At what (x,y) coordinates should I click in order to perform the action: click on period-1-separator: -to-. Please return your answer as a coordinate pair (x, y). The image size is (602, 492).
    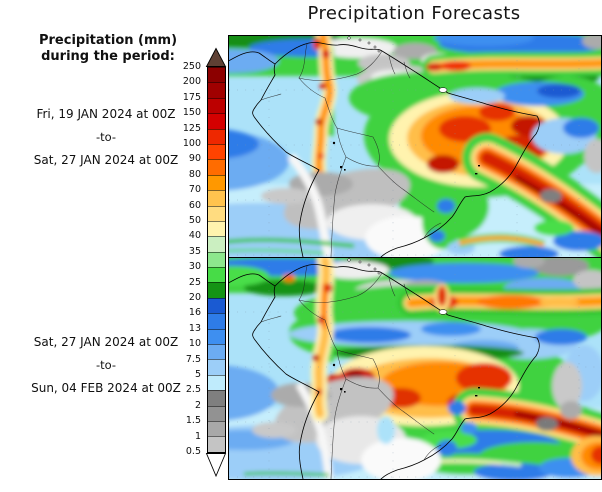
    Looking at the image, I should click on (106, 137).